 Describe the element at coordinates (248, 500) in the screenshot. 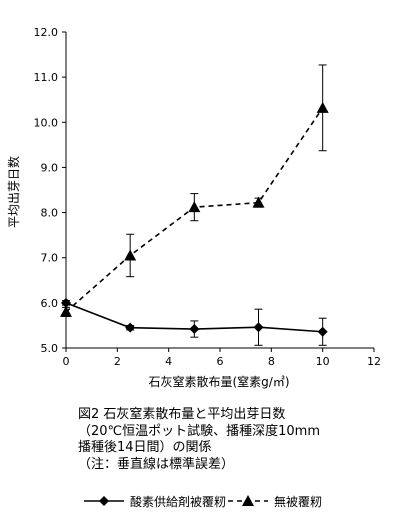

I see `legend-triangle-marker` at that location.